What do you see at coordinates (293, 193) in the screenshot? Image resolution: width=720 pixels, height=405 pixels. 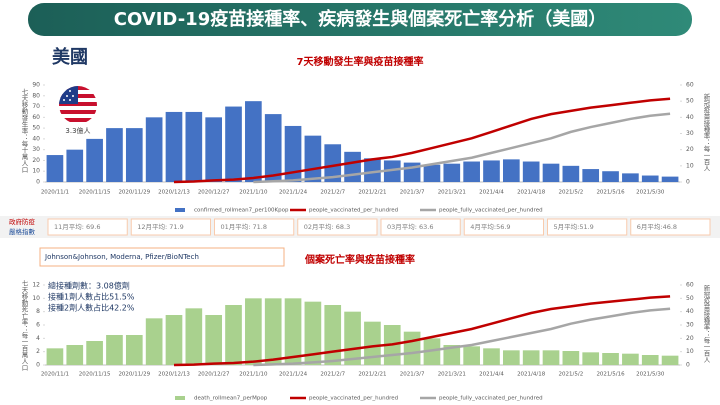 I see `x-tick-label: 2021/1/24` at bounding box center [293, 193].